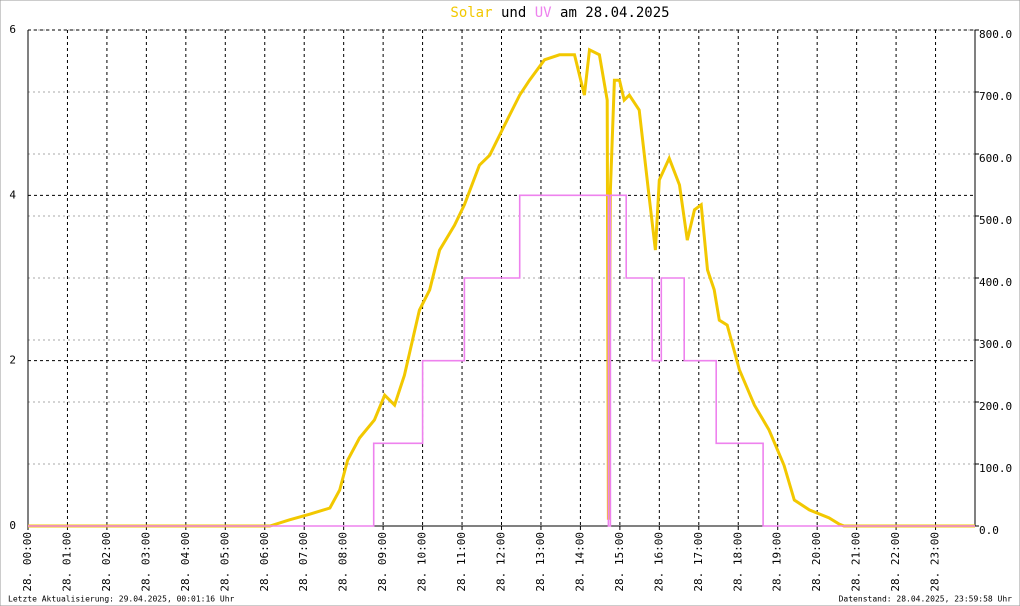 The height and width of the screenshot is (606, 1020). I want to click on x-tick-label: 28. 01:00, so click(66, 562).